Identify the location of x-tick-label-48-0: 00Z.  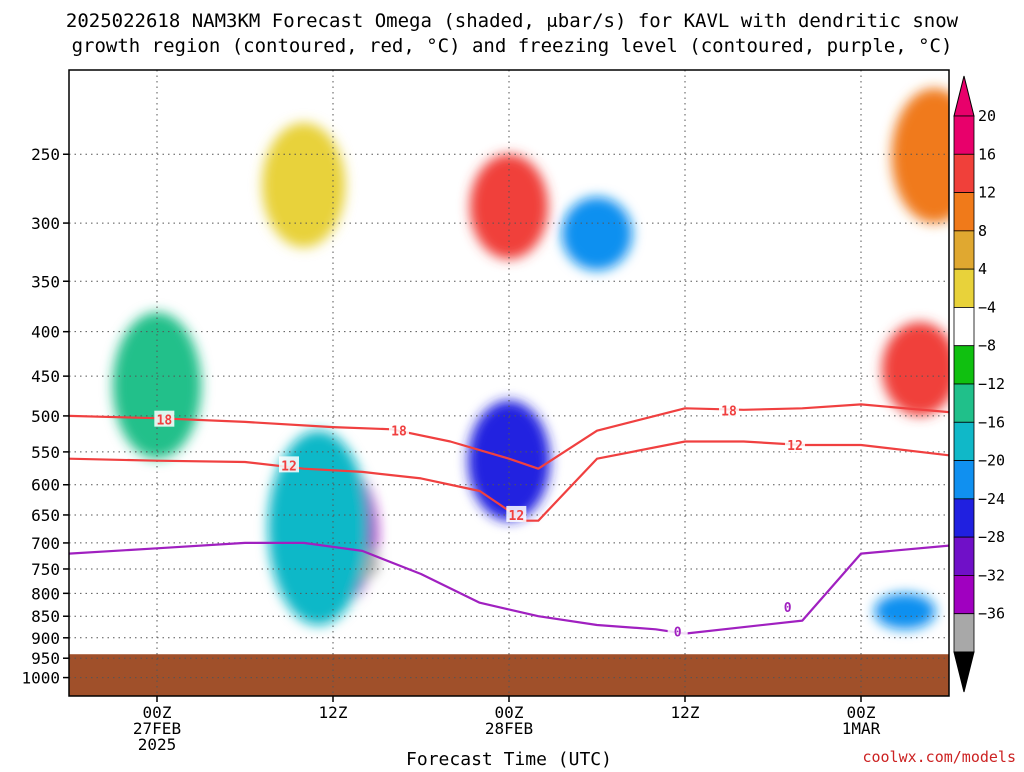
(861, 712).